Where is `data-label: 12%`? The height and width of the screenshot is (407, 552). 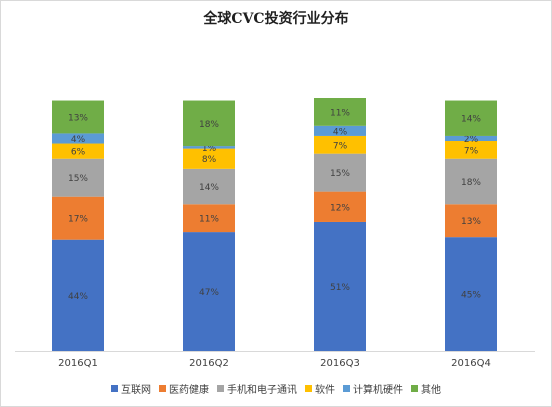
data-label: 12% is located at coordinates (340, 208).